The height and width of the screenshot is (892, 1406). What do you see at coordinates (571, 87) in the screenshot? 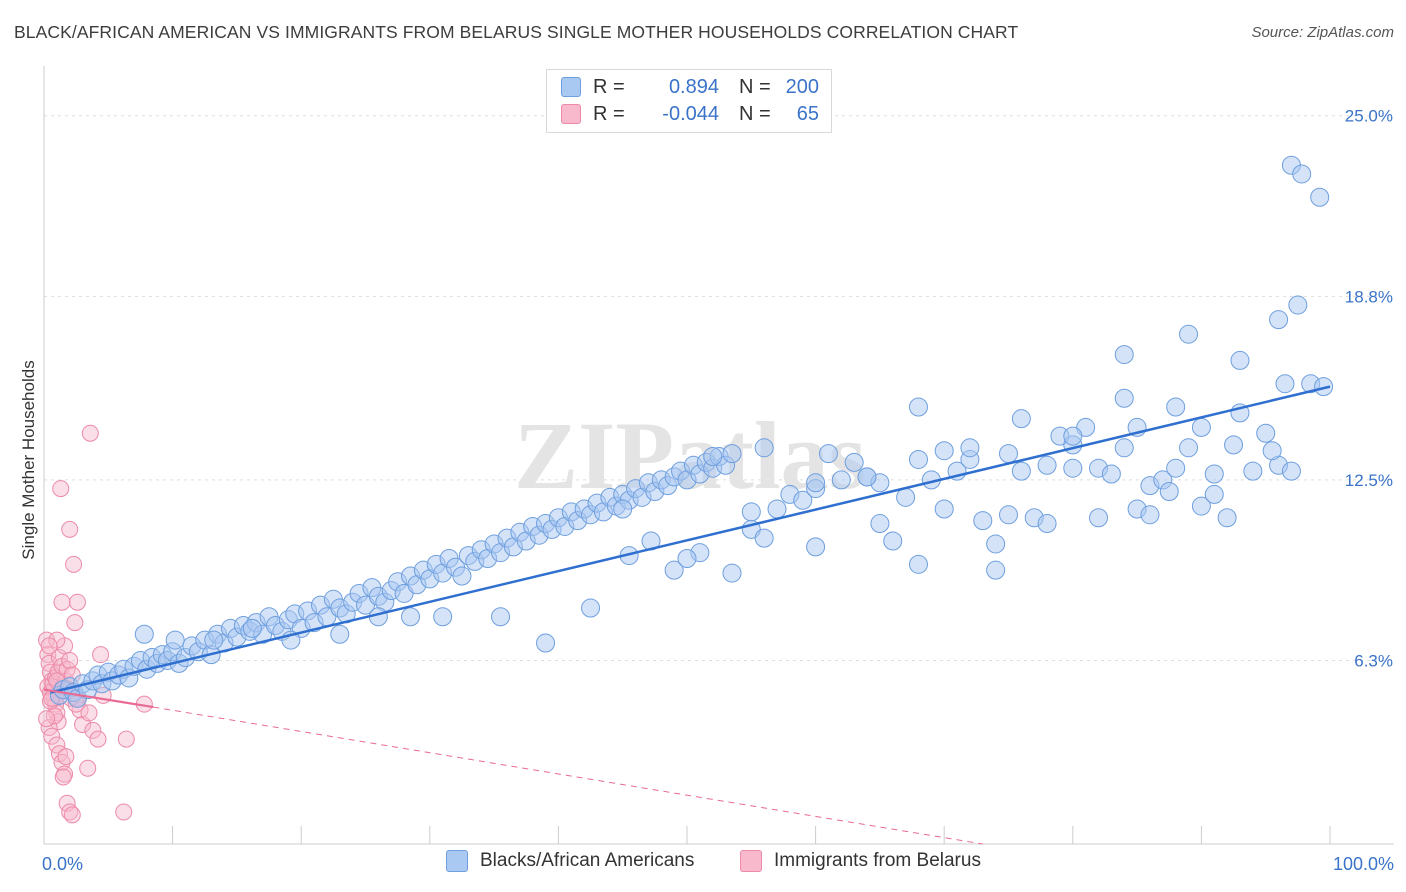
I see `legend-swatch-blue` at bounding box center [571, 87].